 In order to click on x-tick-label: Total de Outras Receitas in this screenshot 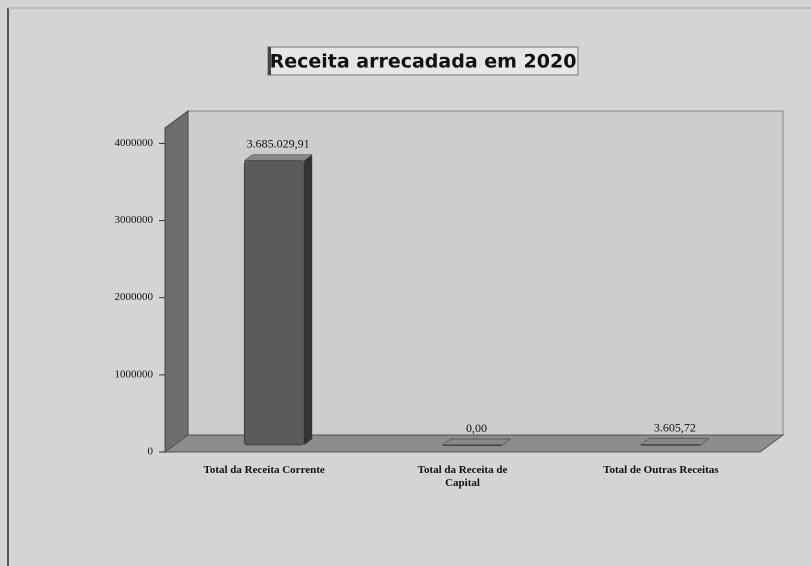, I will do `click(661, 470)`.